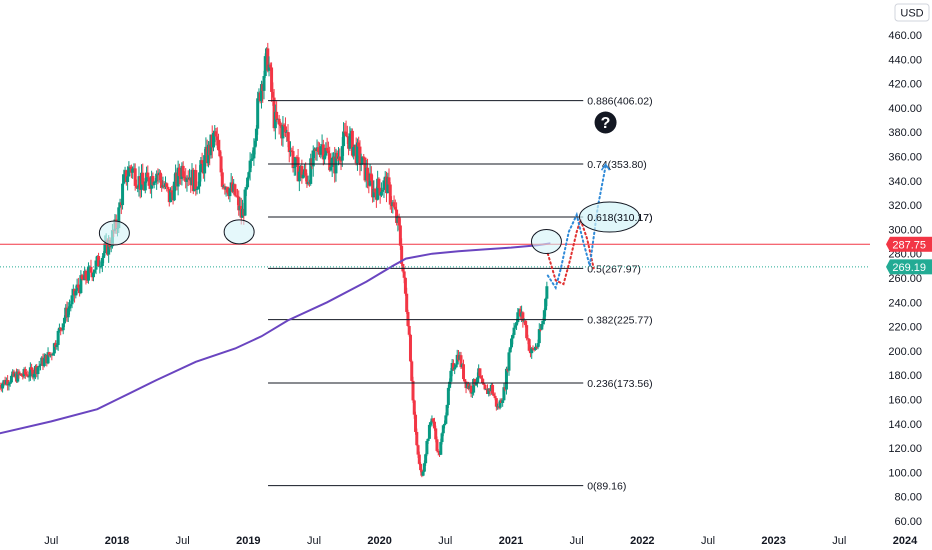 The image size is (932, 550). I want to click on x-tick-label: 2019, so click(248, 541).